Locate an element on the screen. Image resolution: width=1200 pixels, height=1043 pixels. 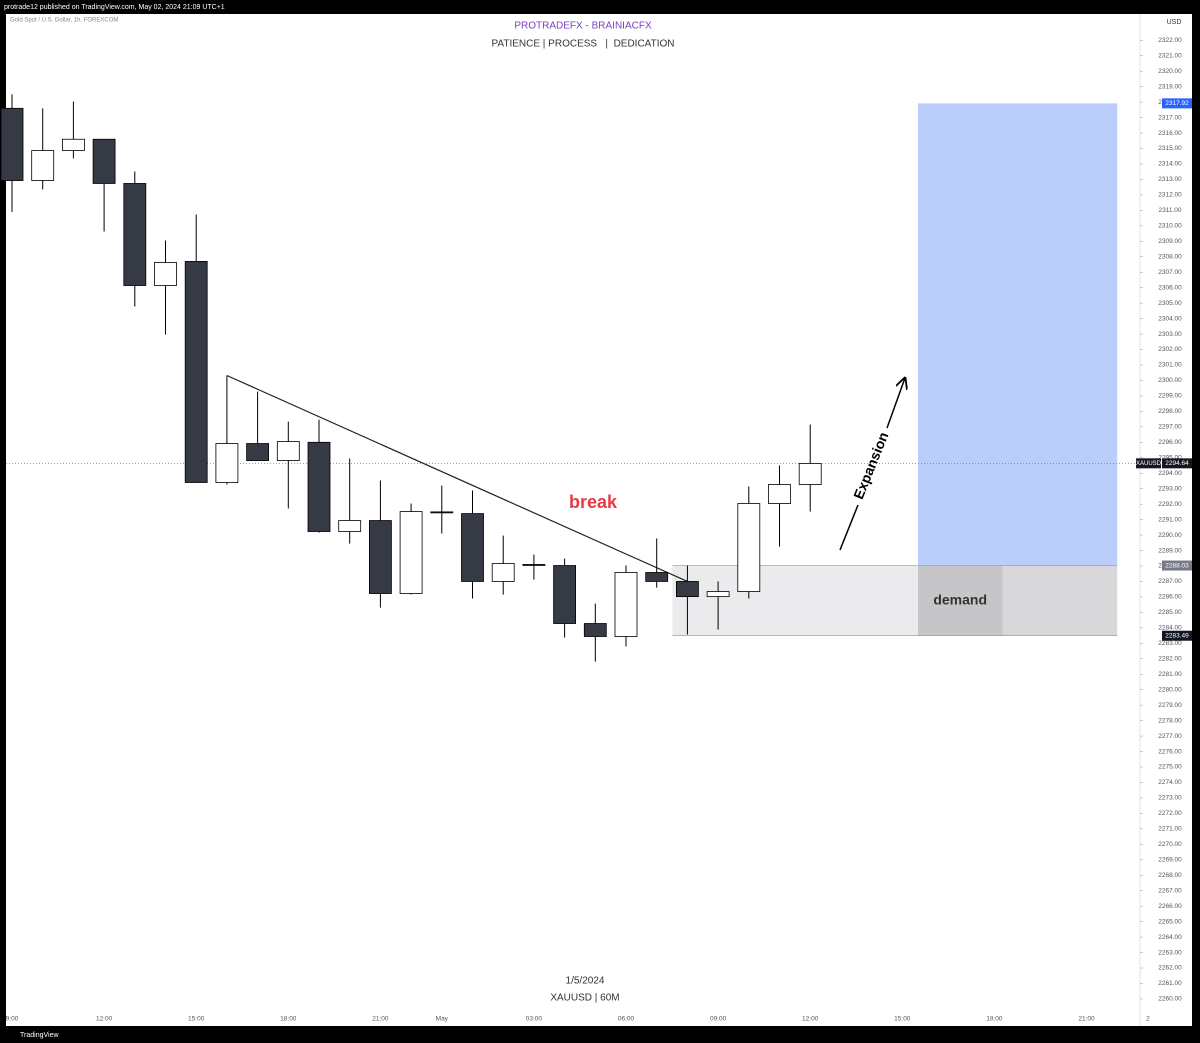
y-tick-label: 2306.00 is located at coordinates (1170, 287).